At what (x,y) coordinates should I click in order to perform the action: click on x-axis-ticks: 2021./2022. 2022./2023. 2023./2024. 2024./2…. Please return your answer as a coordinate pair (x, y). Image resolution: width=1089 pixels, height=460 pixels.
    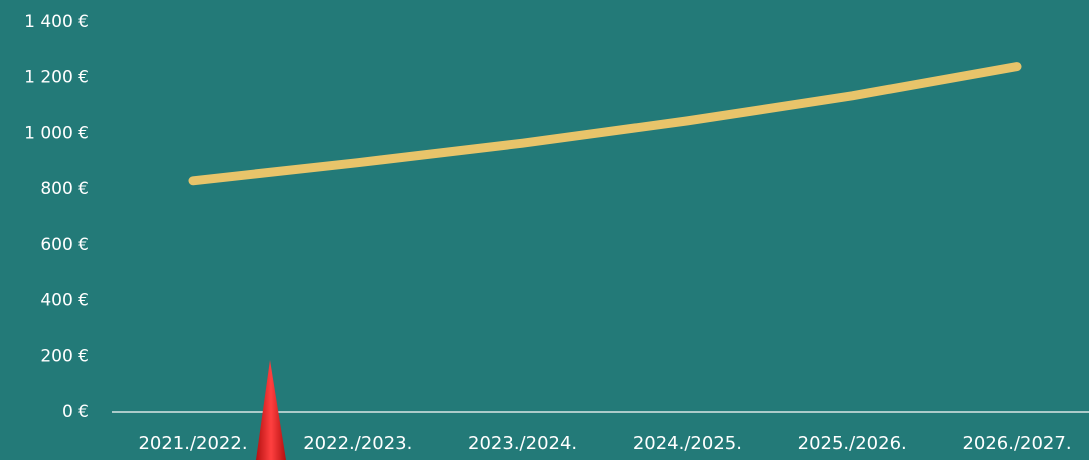
    Looking at the image, I should click on (604, 443).